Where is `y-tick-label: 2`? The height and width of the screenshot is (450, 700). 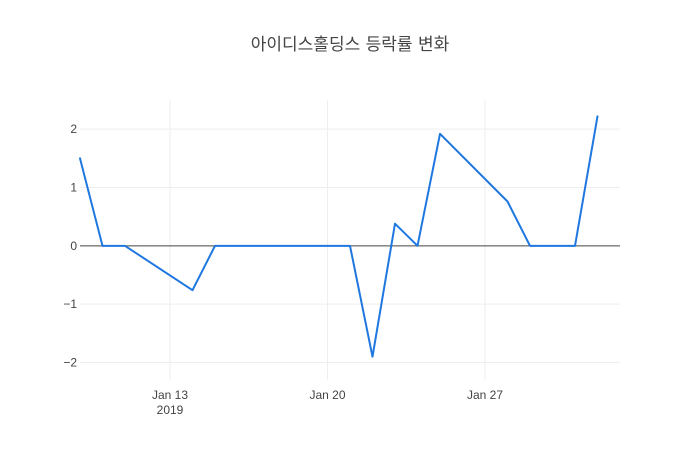
y-tick-label: 2 is located at coordinates (73, 129).